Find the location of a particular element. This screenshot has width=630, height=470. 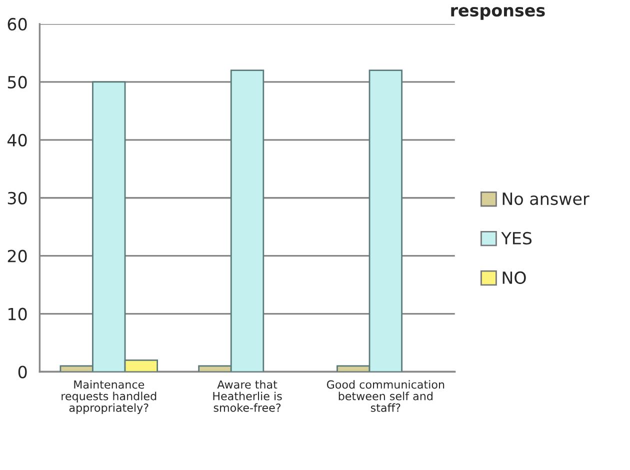

y-tick-label: 50 is located at coordinates (17, 82).